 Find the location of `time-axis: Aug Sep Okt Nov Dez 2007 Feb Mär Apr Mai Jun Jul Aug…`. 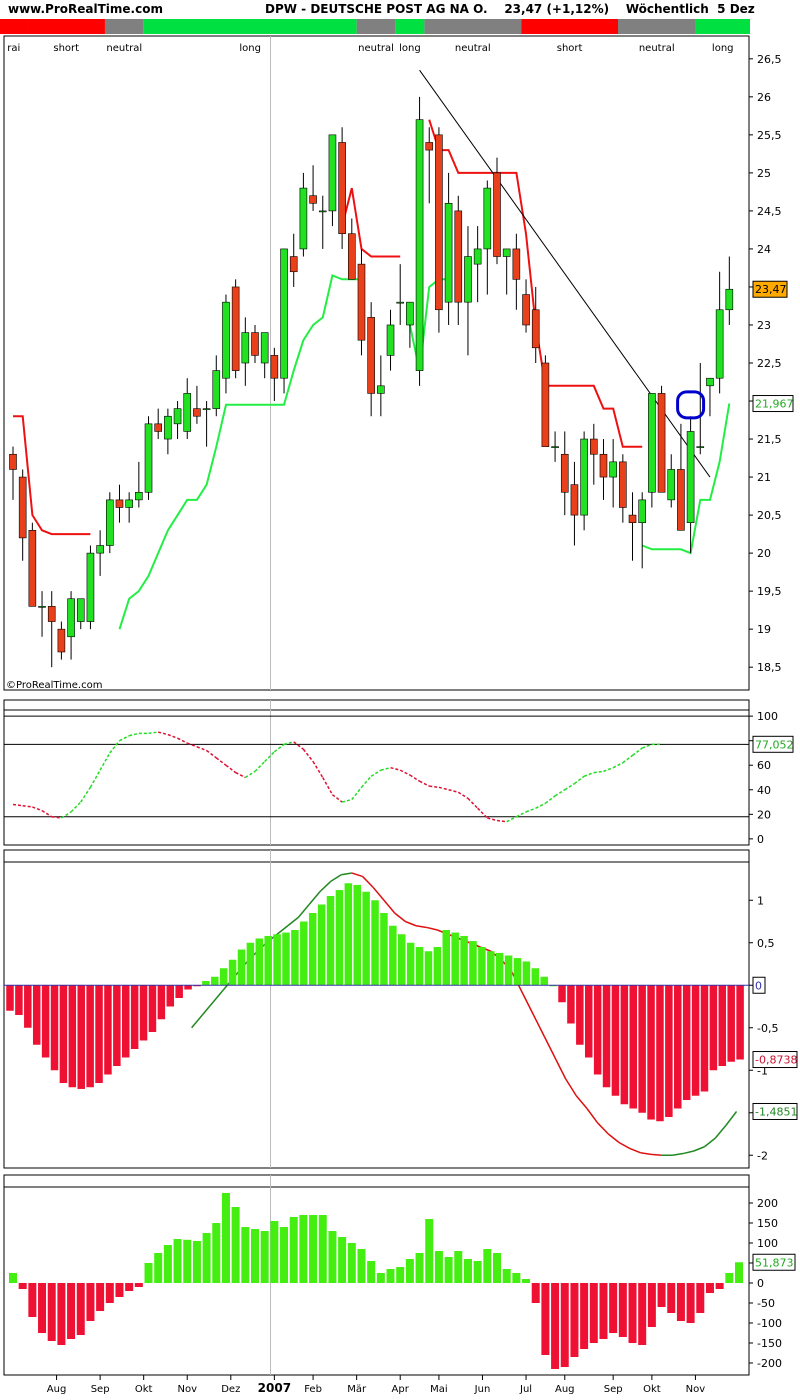

time-axis: Aug Sep Okt Nov Dez 2007 Feb Mär Apr Mai Jun Jul Aug… is located at coordinates (376, 1385).